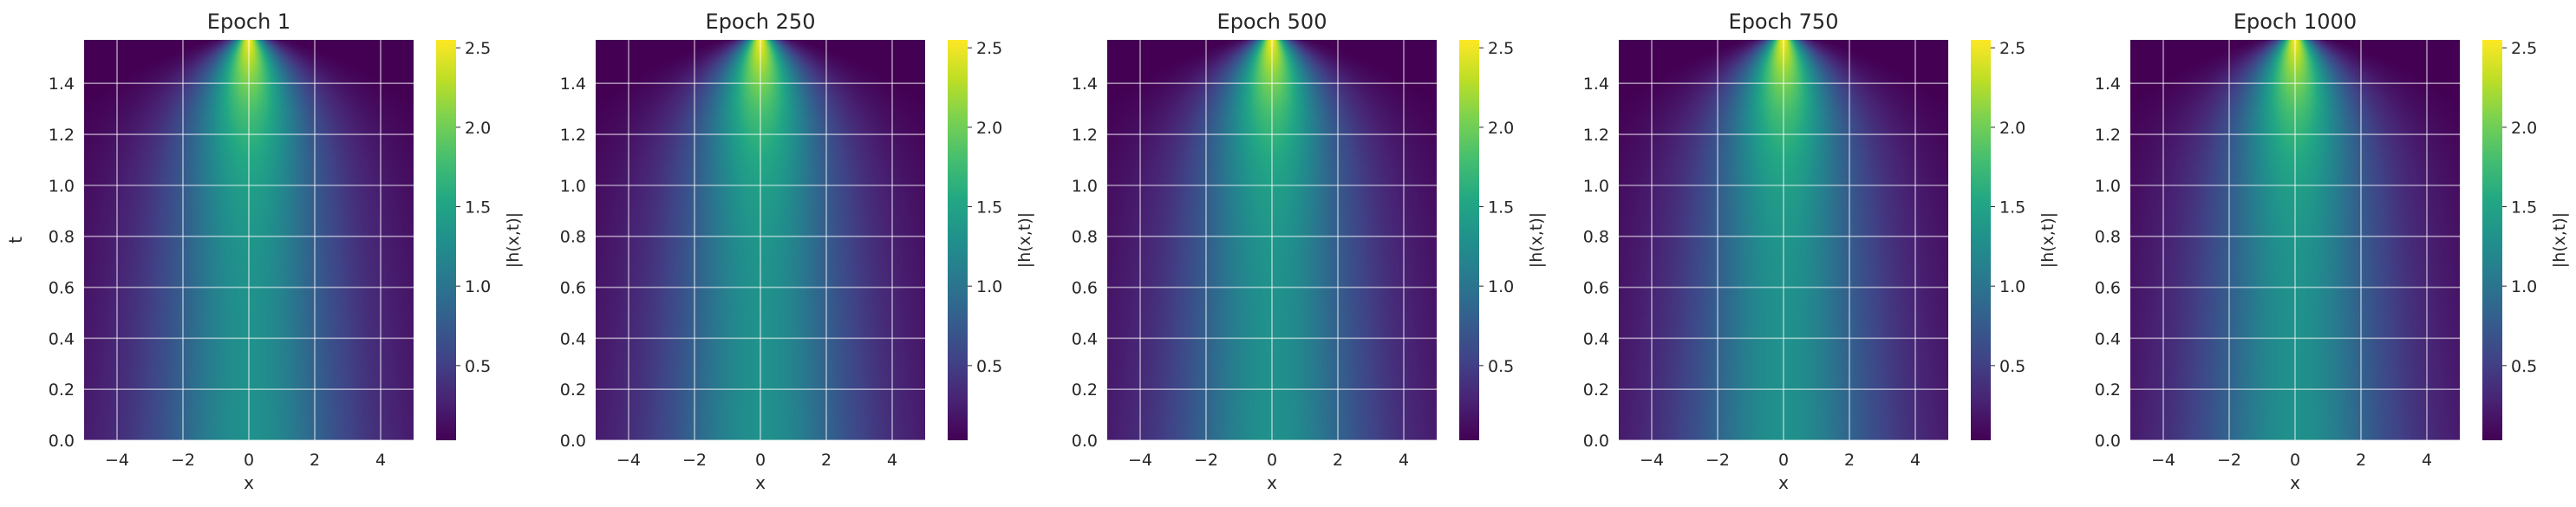  I want to click on panel-title: Epoch 250, so click(761, 22).